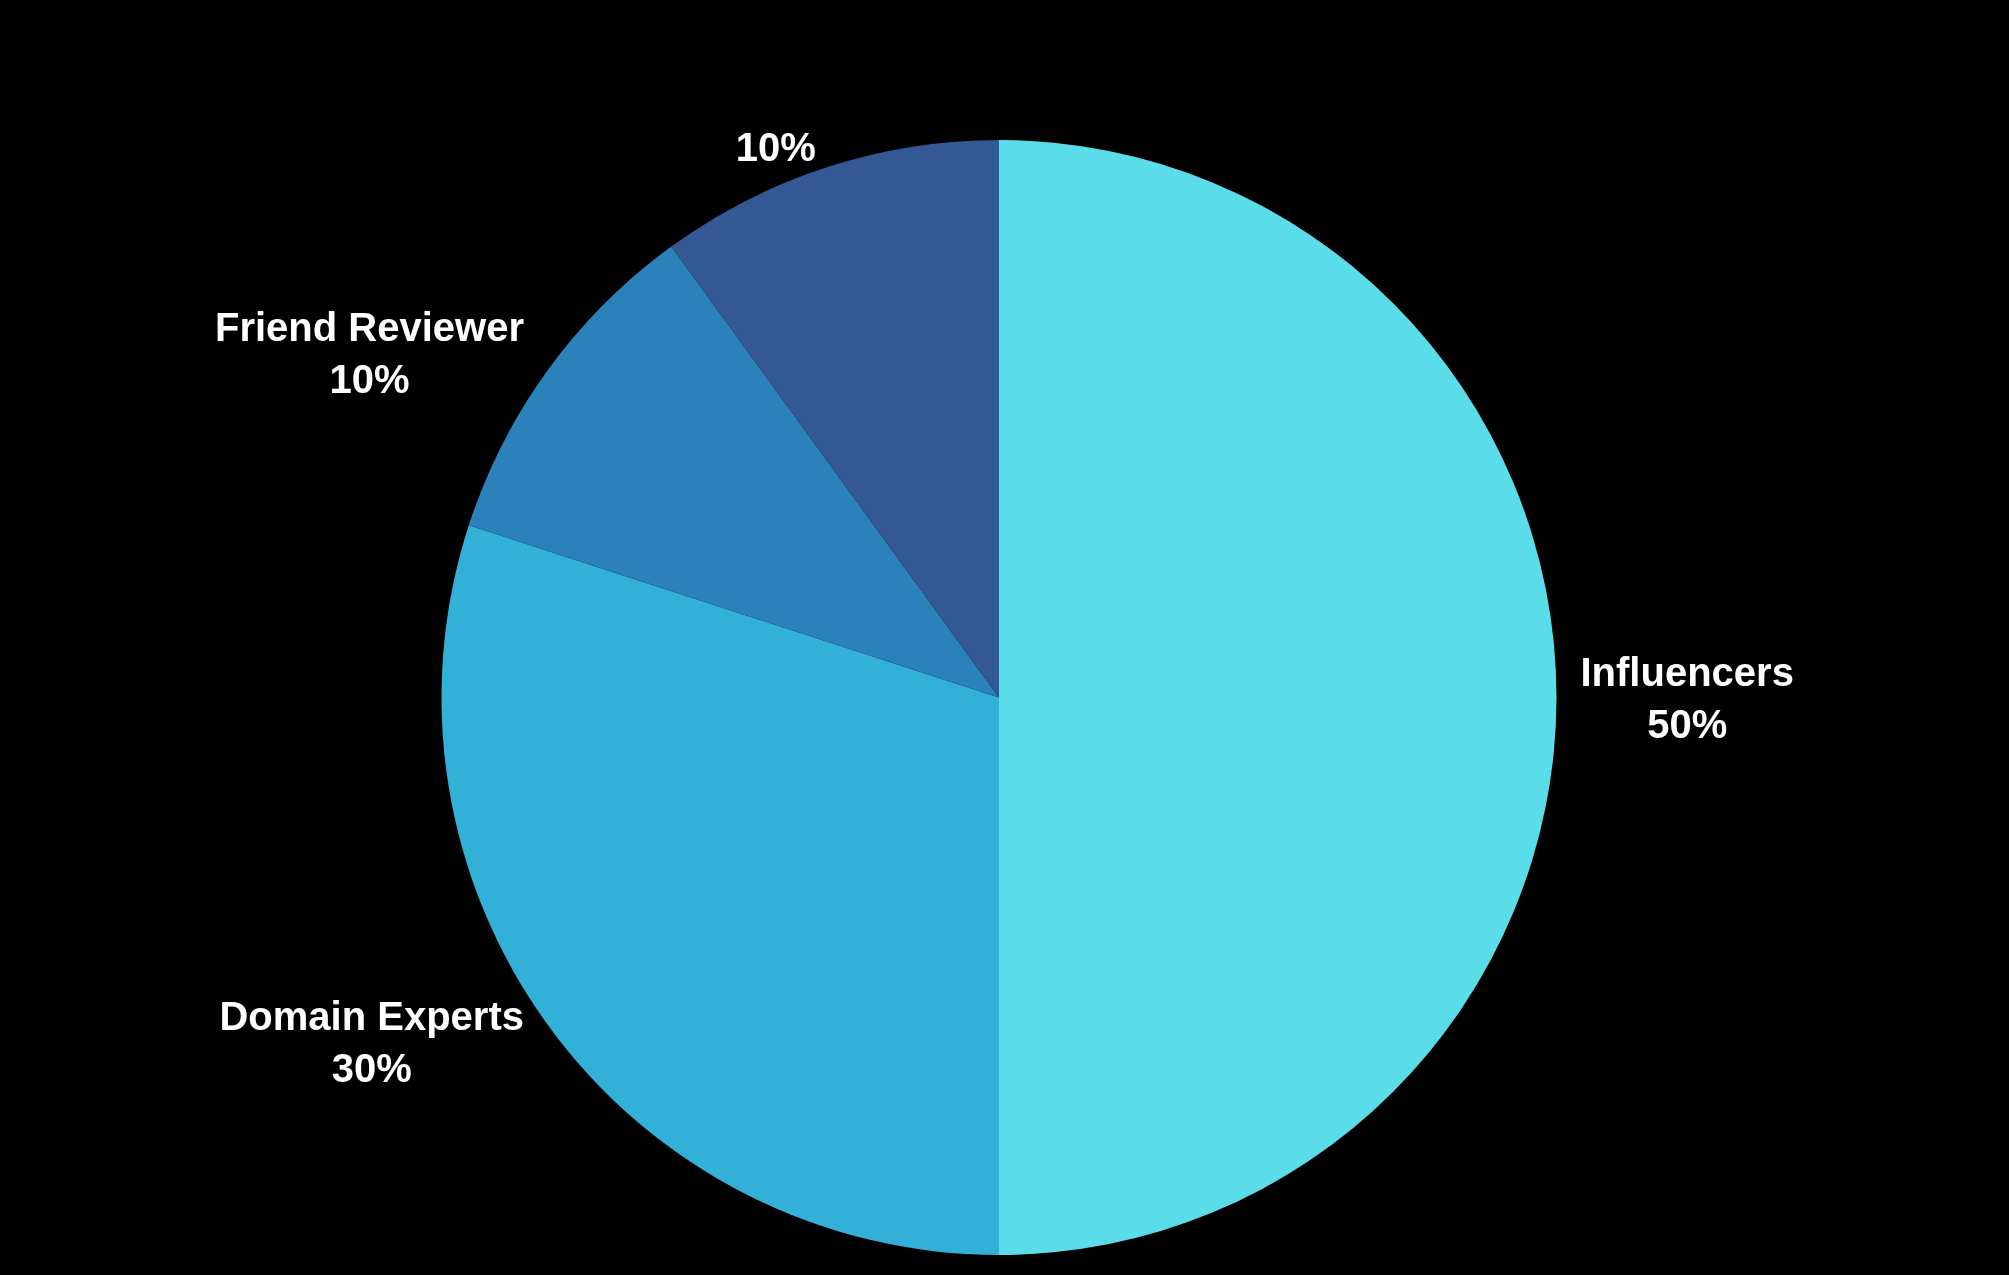 The image size is (2009, 1275). I want to click on slice-label: Influencers, so click(1687, 671).